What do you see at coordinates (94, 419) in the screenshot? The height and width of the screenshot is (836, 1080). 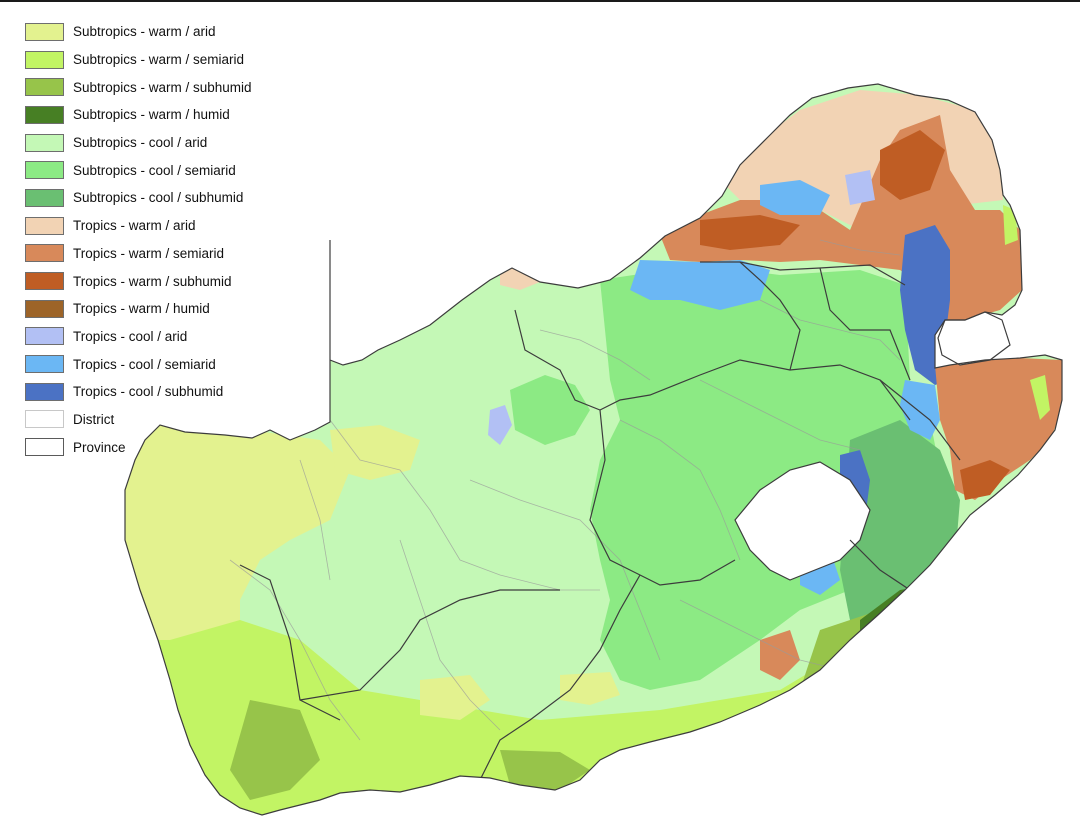 I see `legend-label: District` at bounding box center [94, 419].